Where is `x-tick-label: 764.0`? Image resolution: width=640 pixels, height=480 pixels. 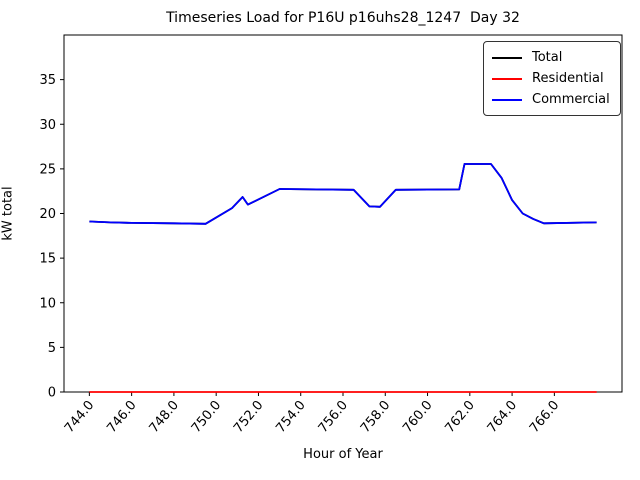
x-tick-label: 764.0 is located at coordinates (502, 417).